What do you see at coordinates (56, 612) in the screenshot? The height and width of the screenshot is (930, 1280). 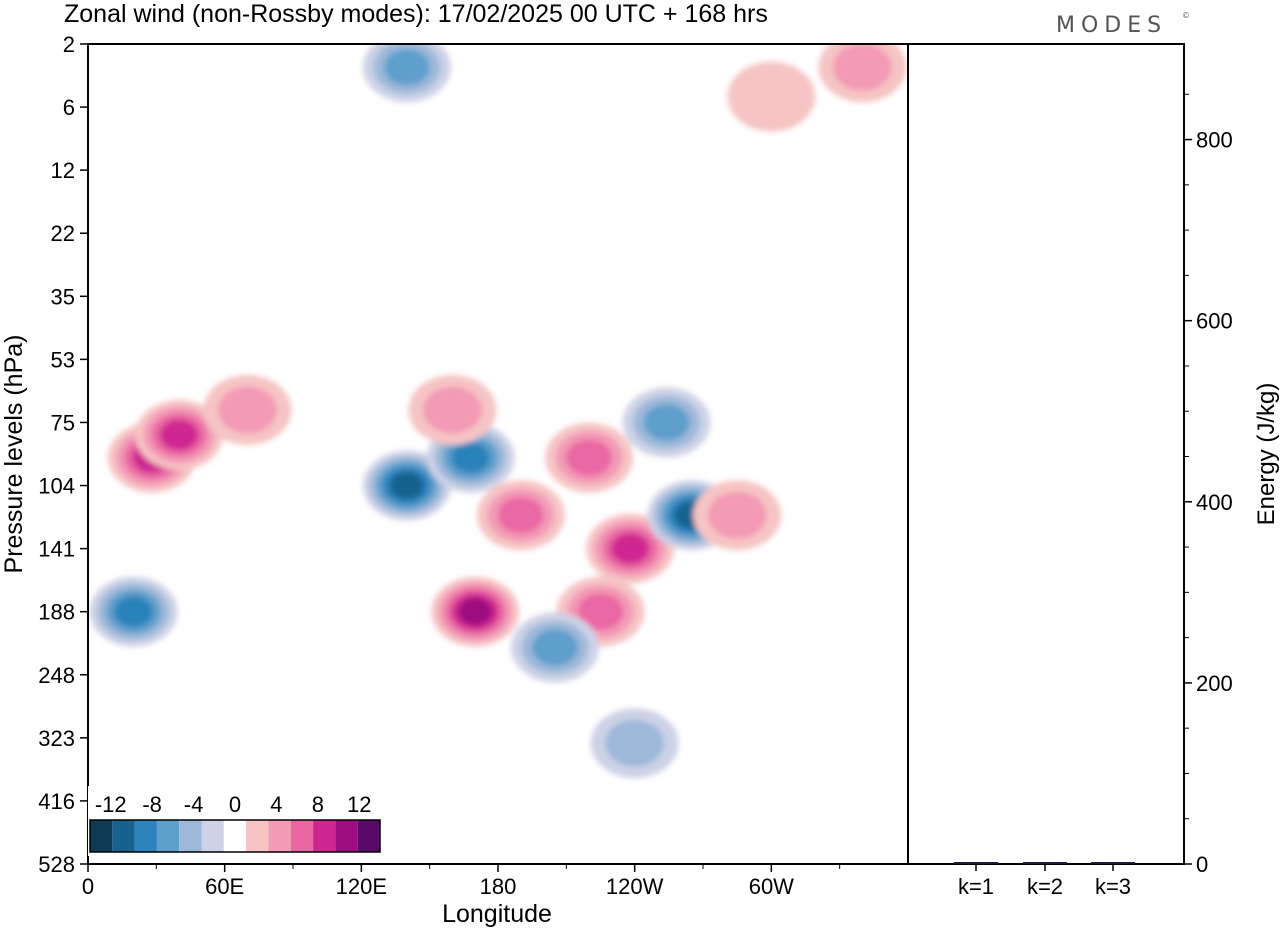 I see `y-tick-label: 188` at bounding box center [56, 612].